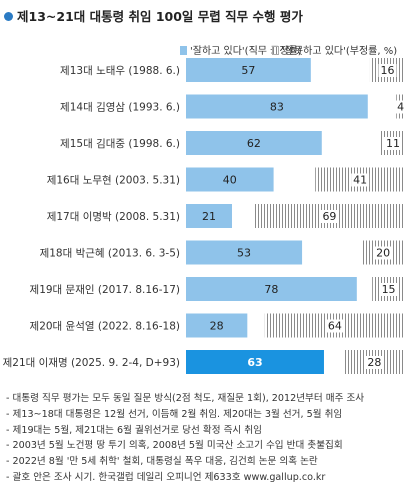  I want to click on negative-value-label: 28, so click(374, 362).